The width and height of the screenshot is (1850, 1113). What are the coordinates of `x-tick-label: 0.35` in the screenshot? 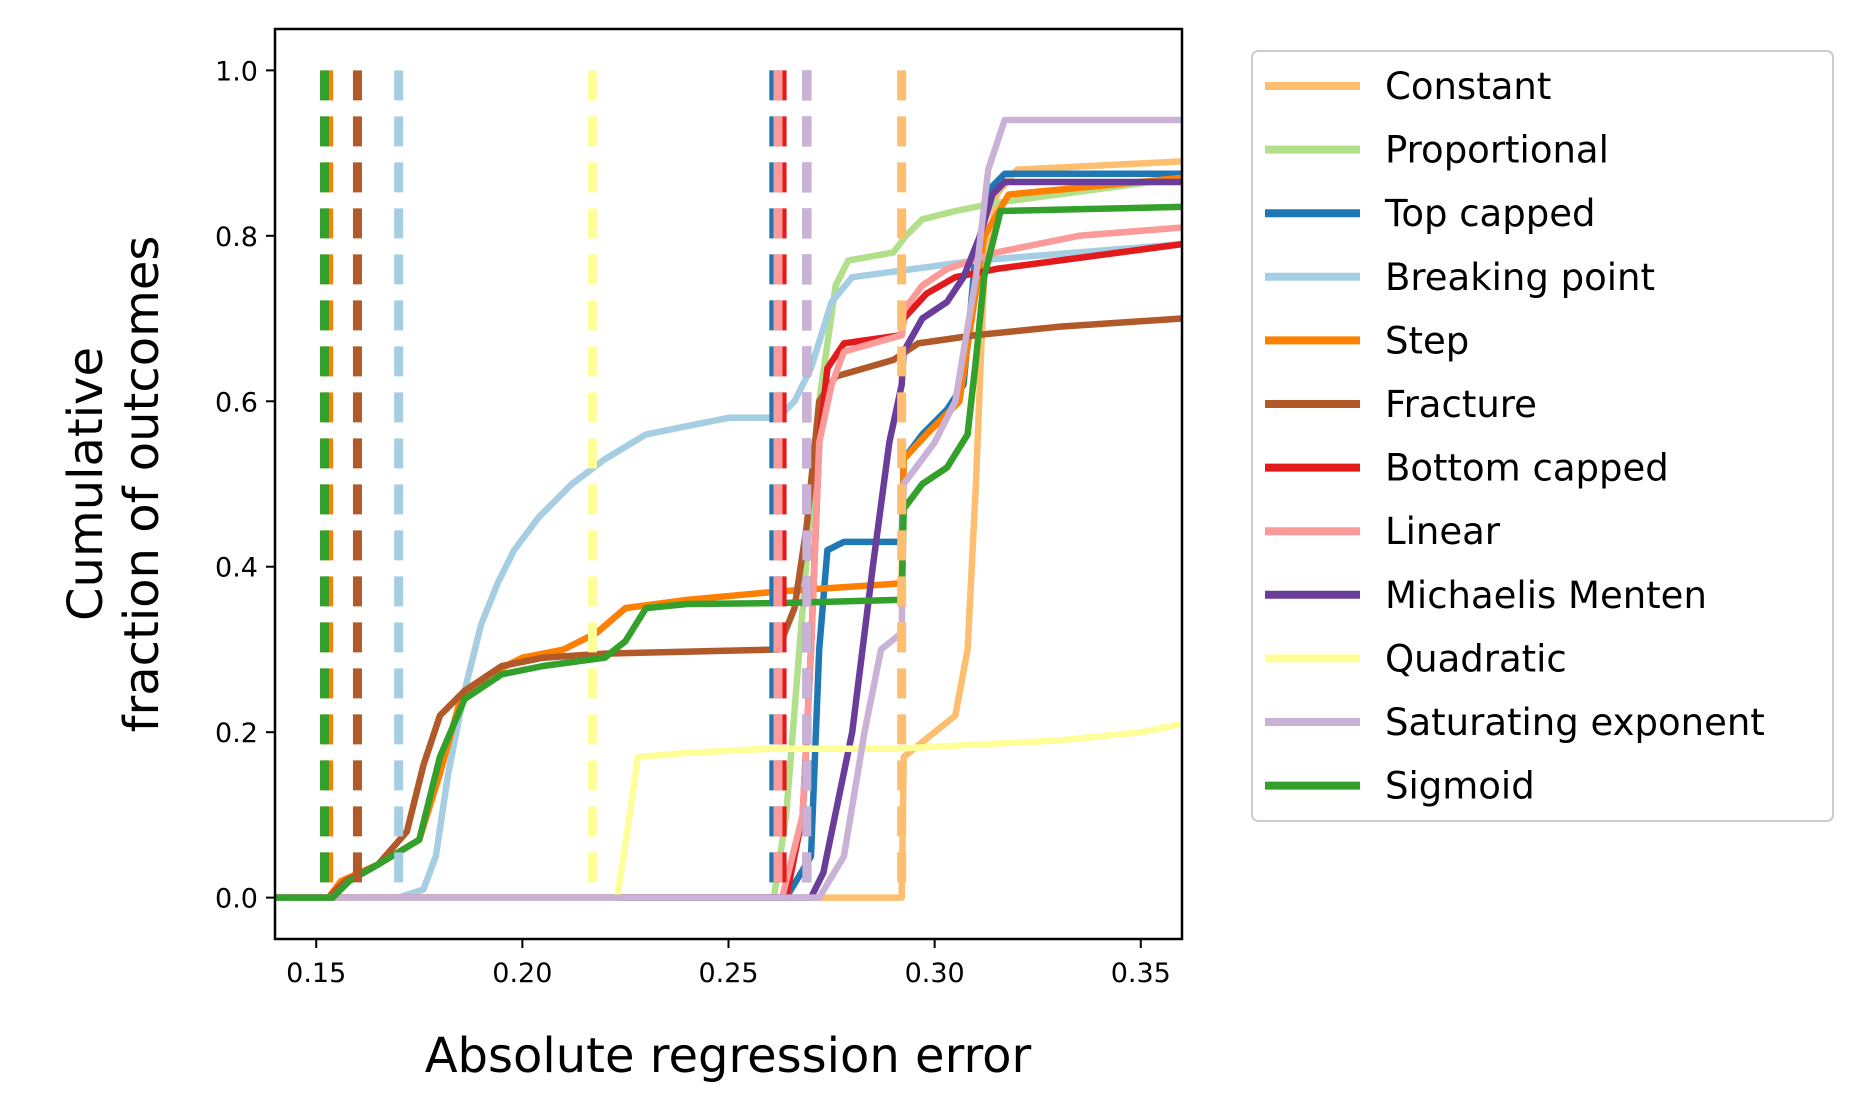 It's located at (1141, 973).